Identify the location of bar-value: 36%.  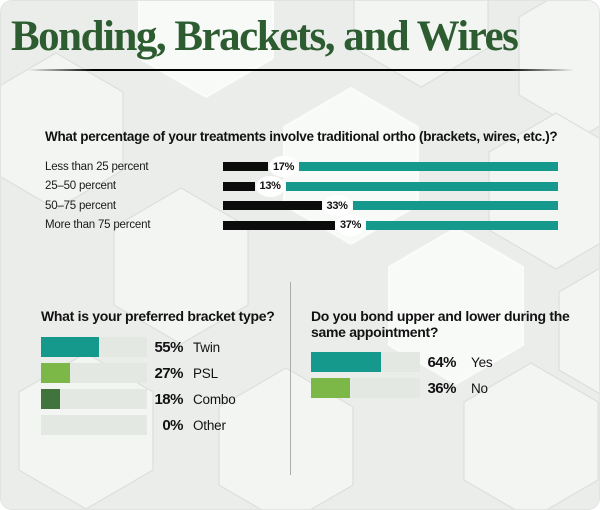
(441, 388).